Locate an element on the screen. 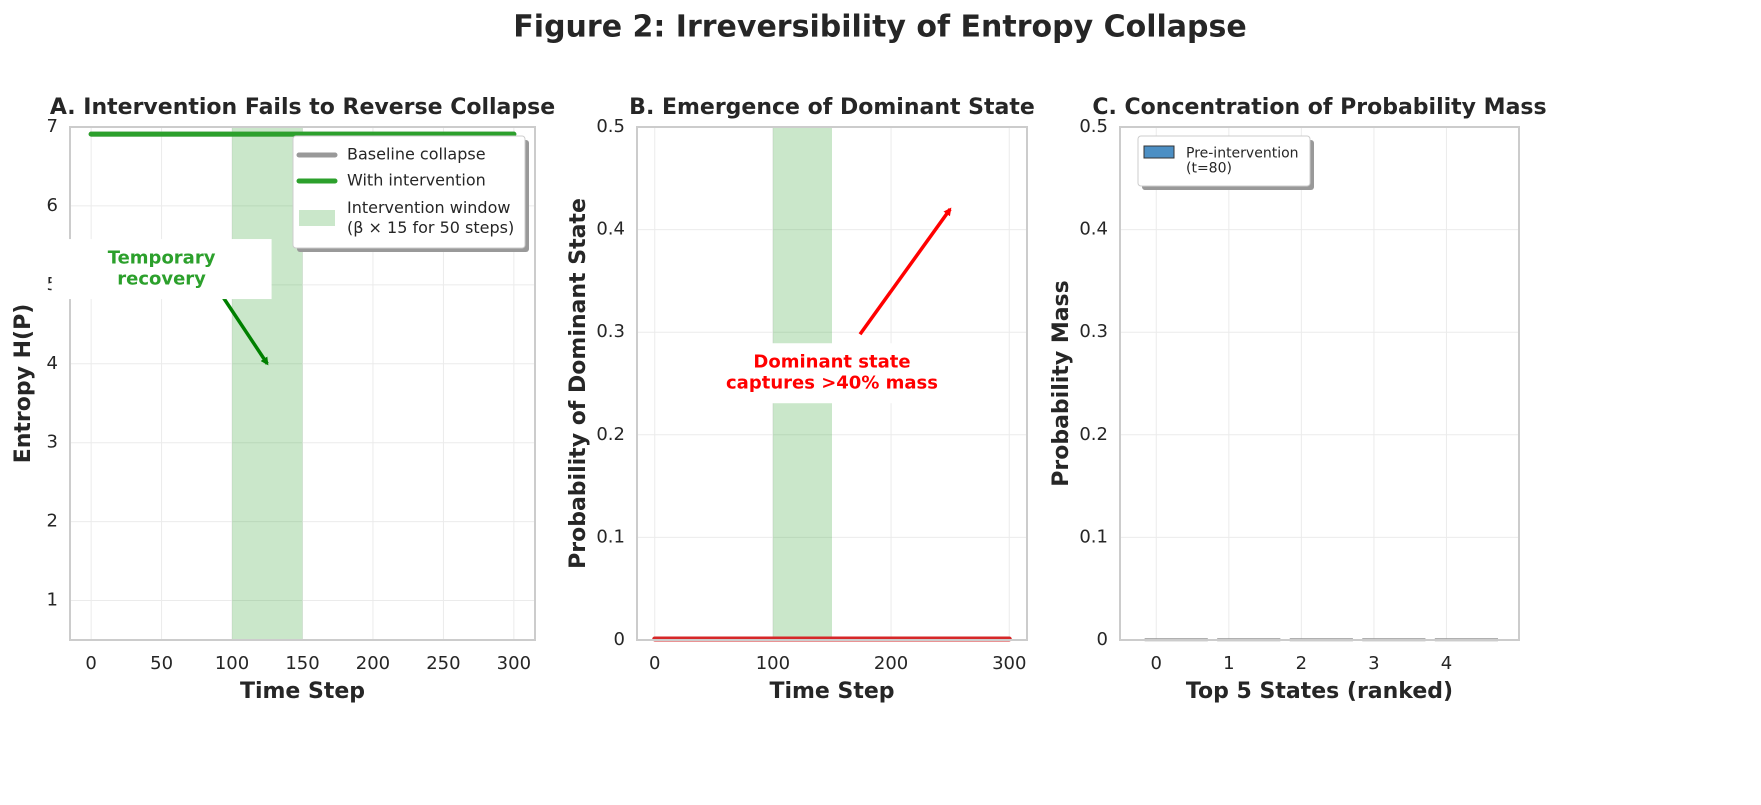  x-tick-label: 250 is located at coordinates (443, 663).